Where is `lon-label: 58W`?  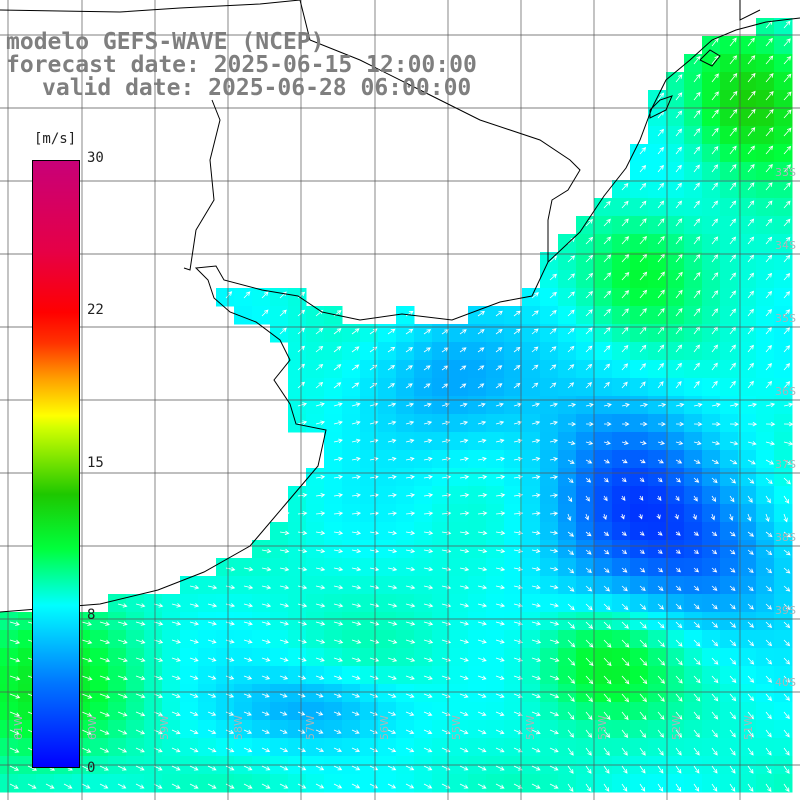 lon-label: 58W is located at coordinates (238, 727).